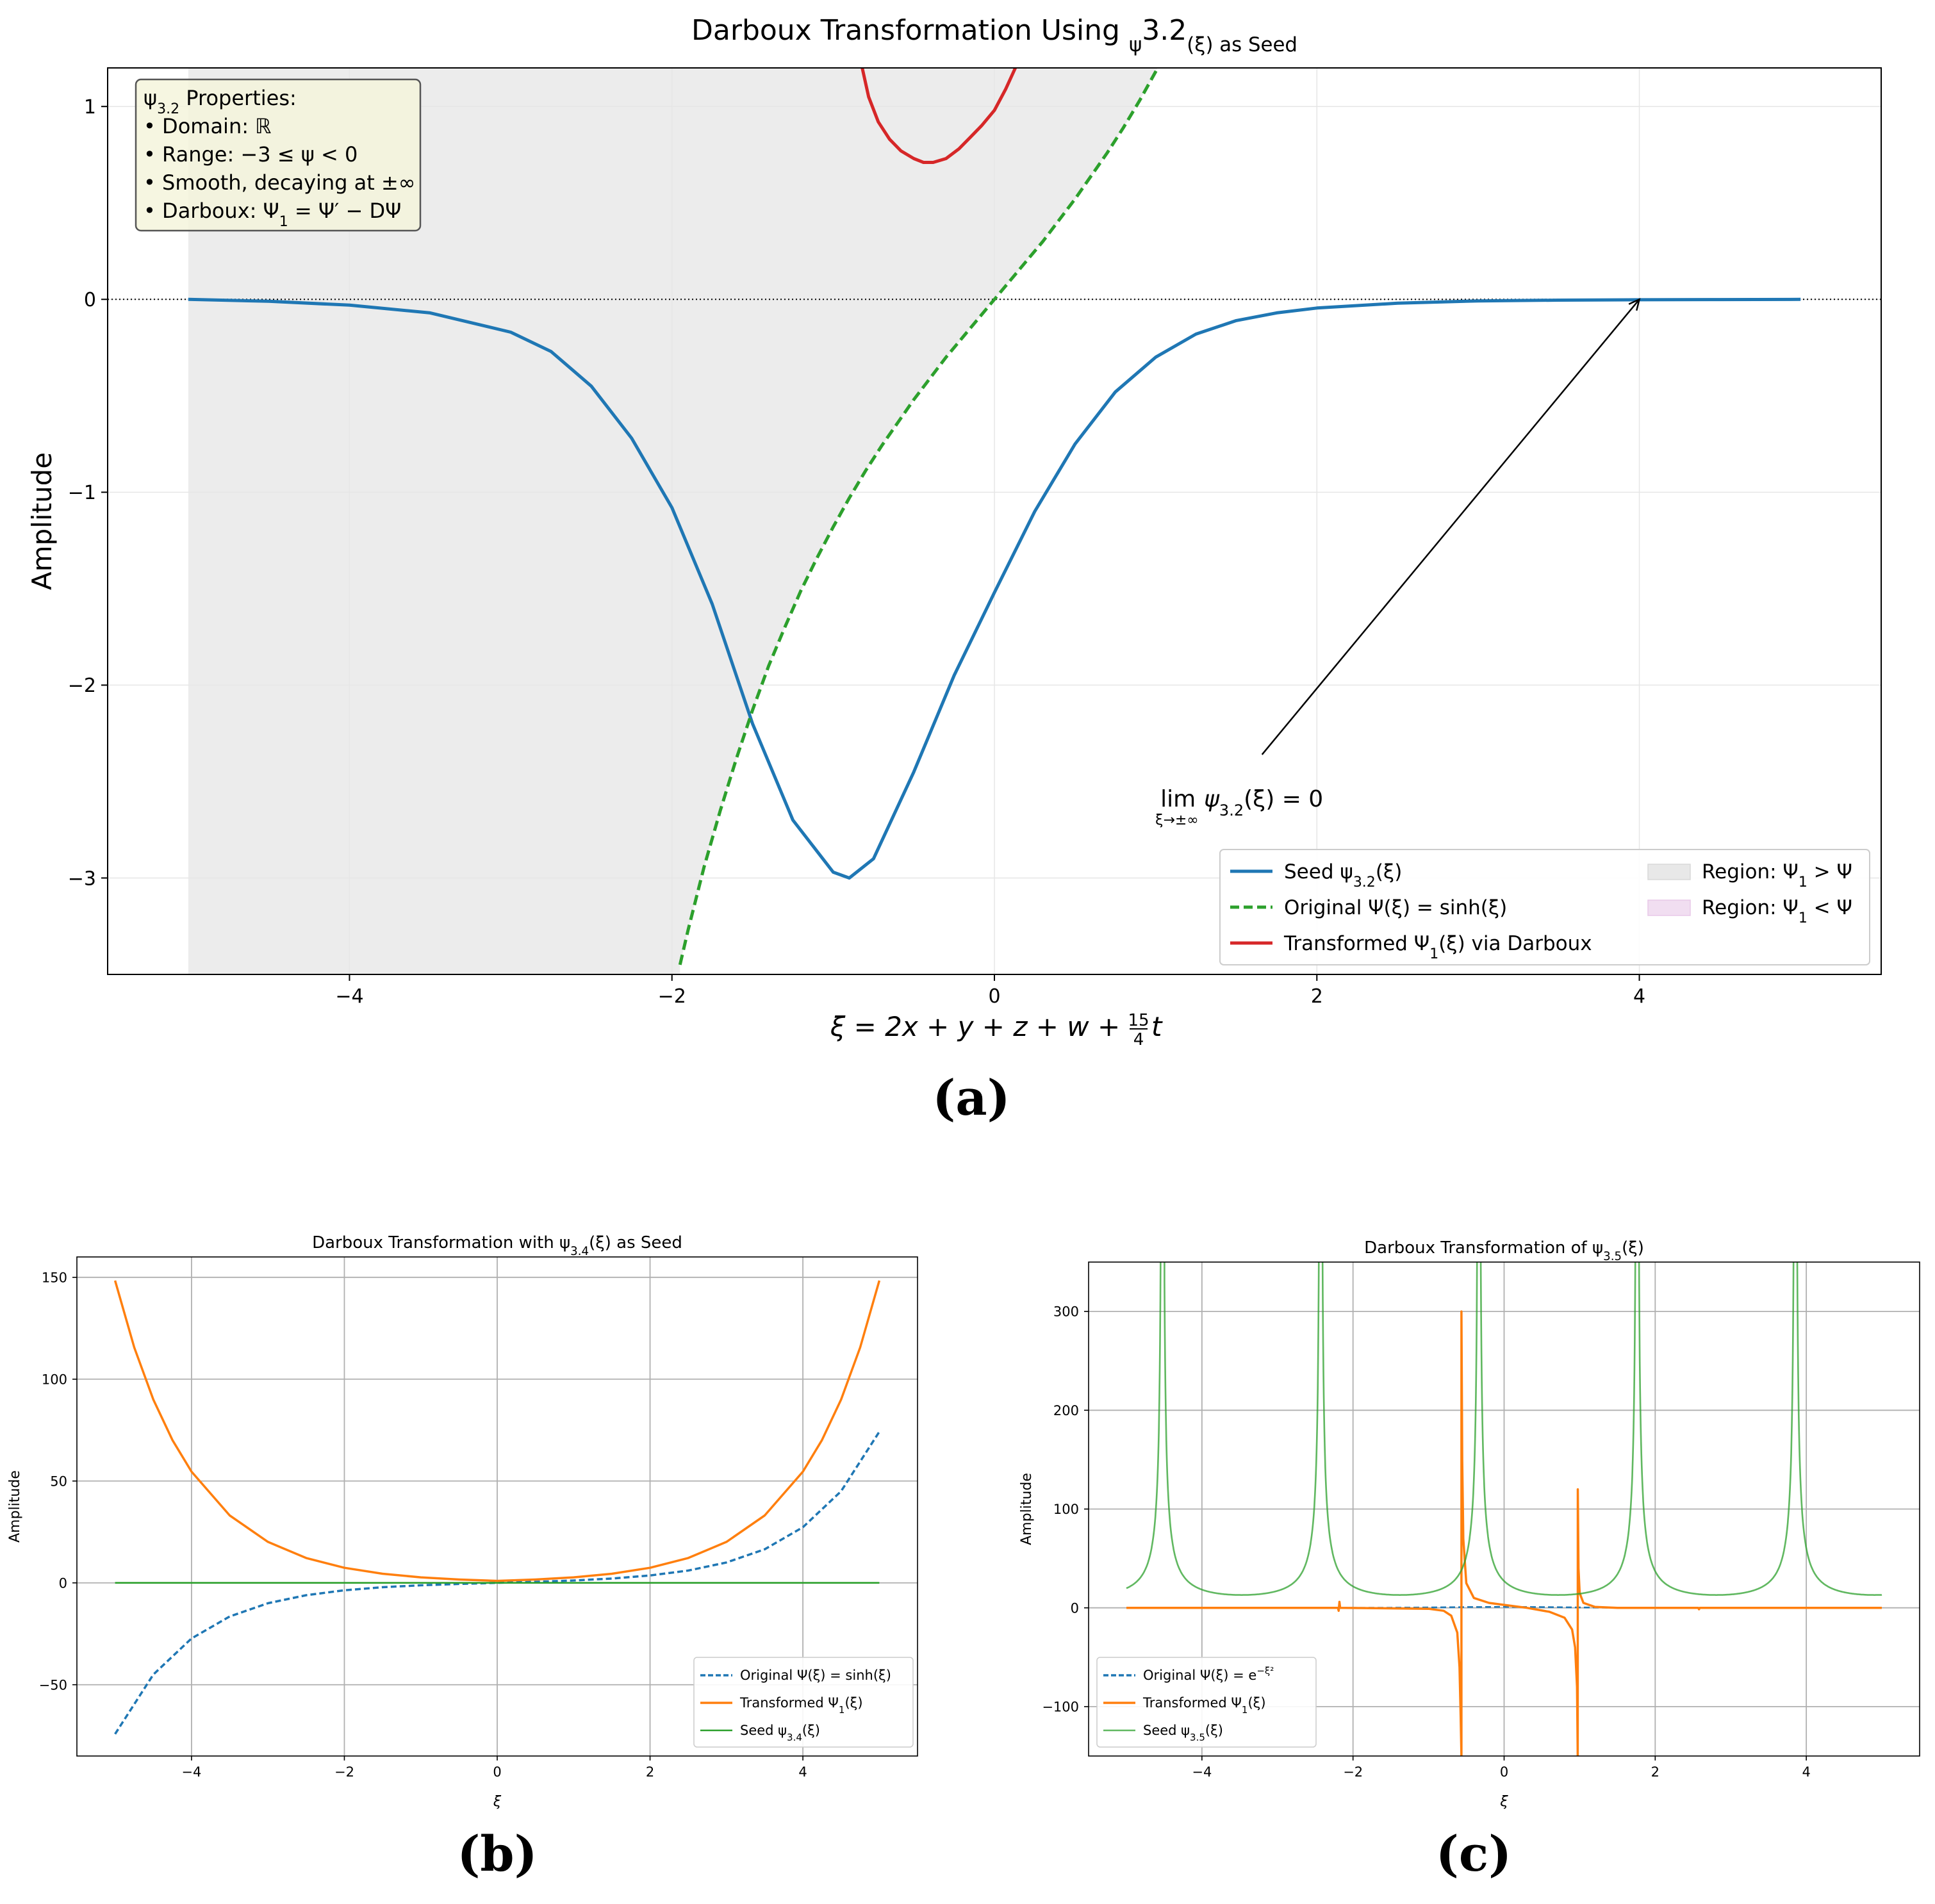  What do you see at coordinates (54, 1277) in the screenshot?
I see `y-tick-label: 150` at bounding box center [54, 1277].